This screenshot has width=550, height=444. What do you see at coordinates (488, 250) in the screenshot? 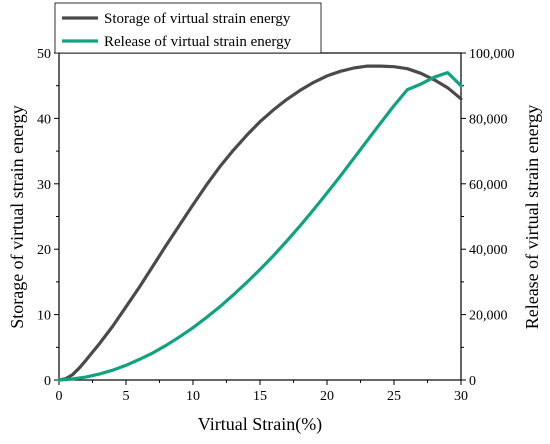
I see `y-right-tick-label: 40,000` at bounding box center [488, 250].